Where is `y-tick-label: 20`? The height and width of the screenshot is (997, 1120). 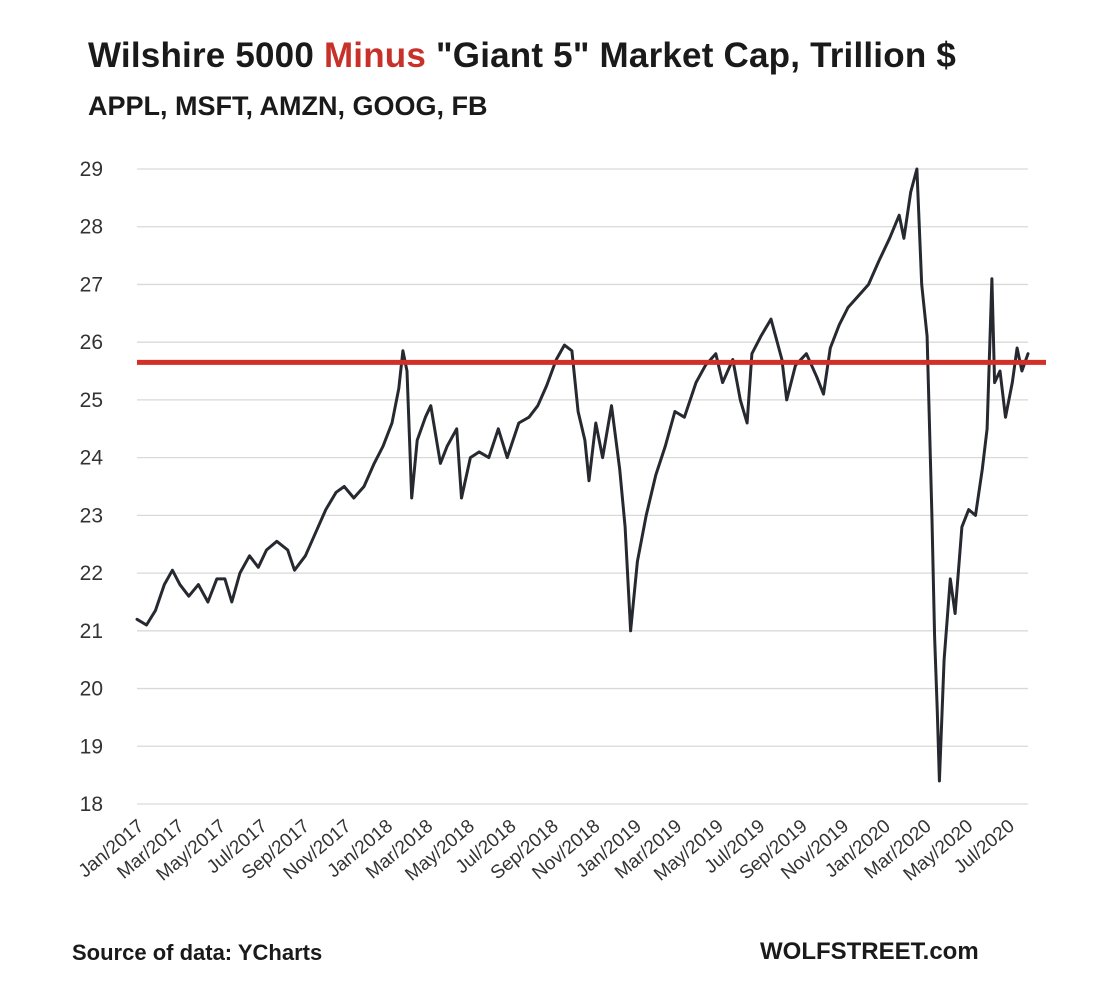 y-tick-label: 20 is located at coordinates (91, 689).